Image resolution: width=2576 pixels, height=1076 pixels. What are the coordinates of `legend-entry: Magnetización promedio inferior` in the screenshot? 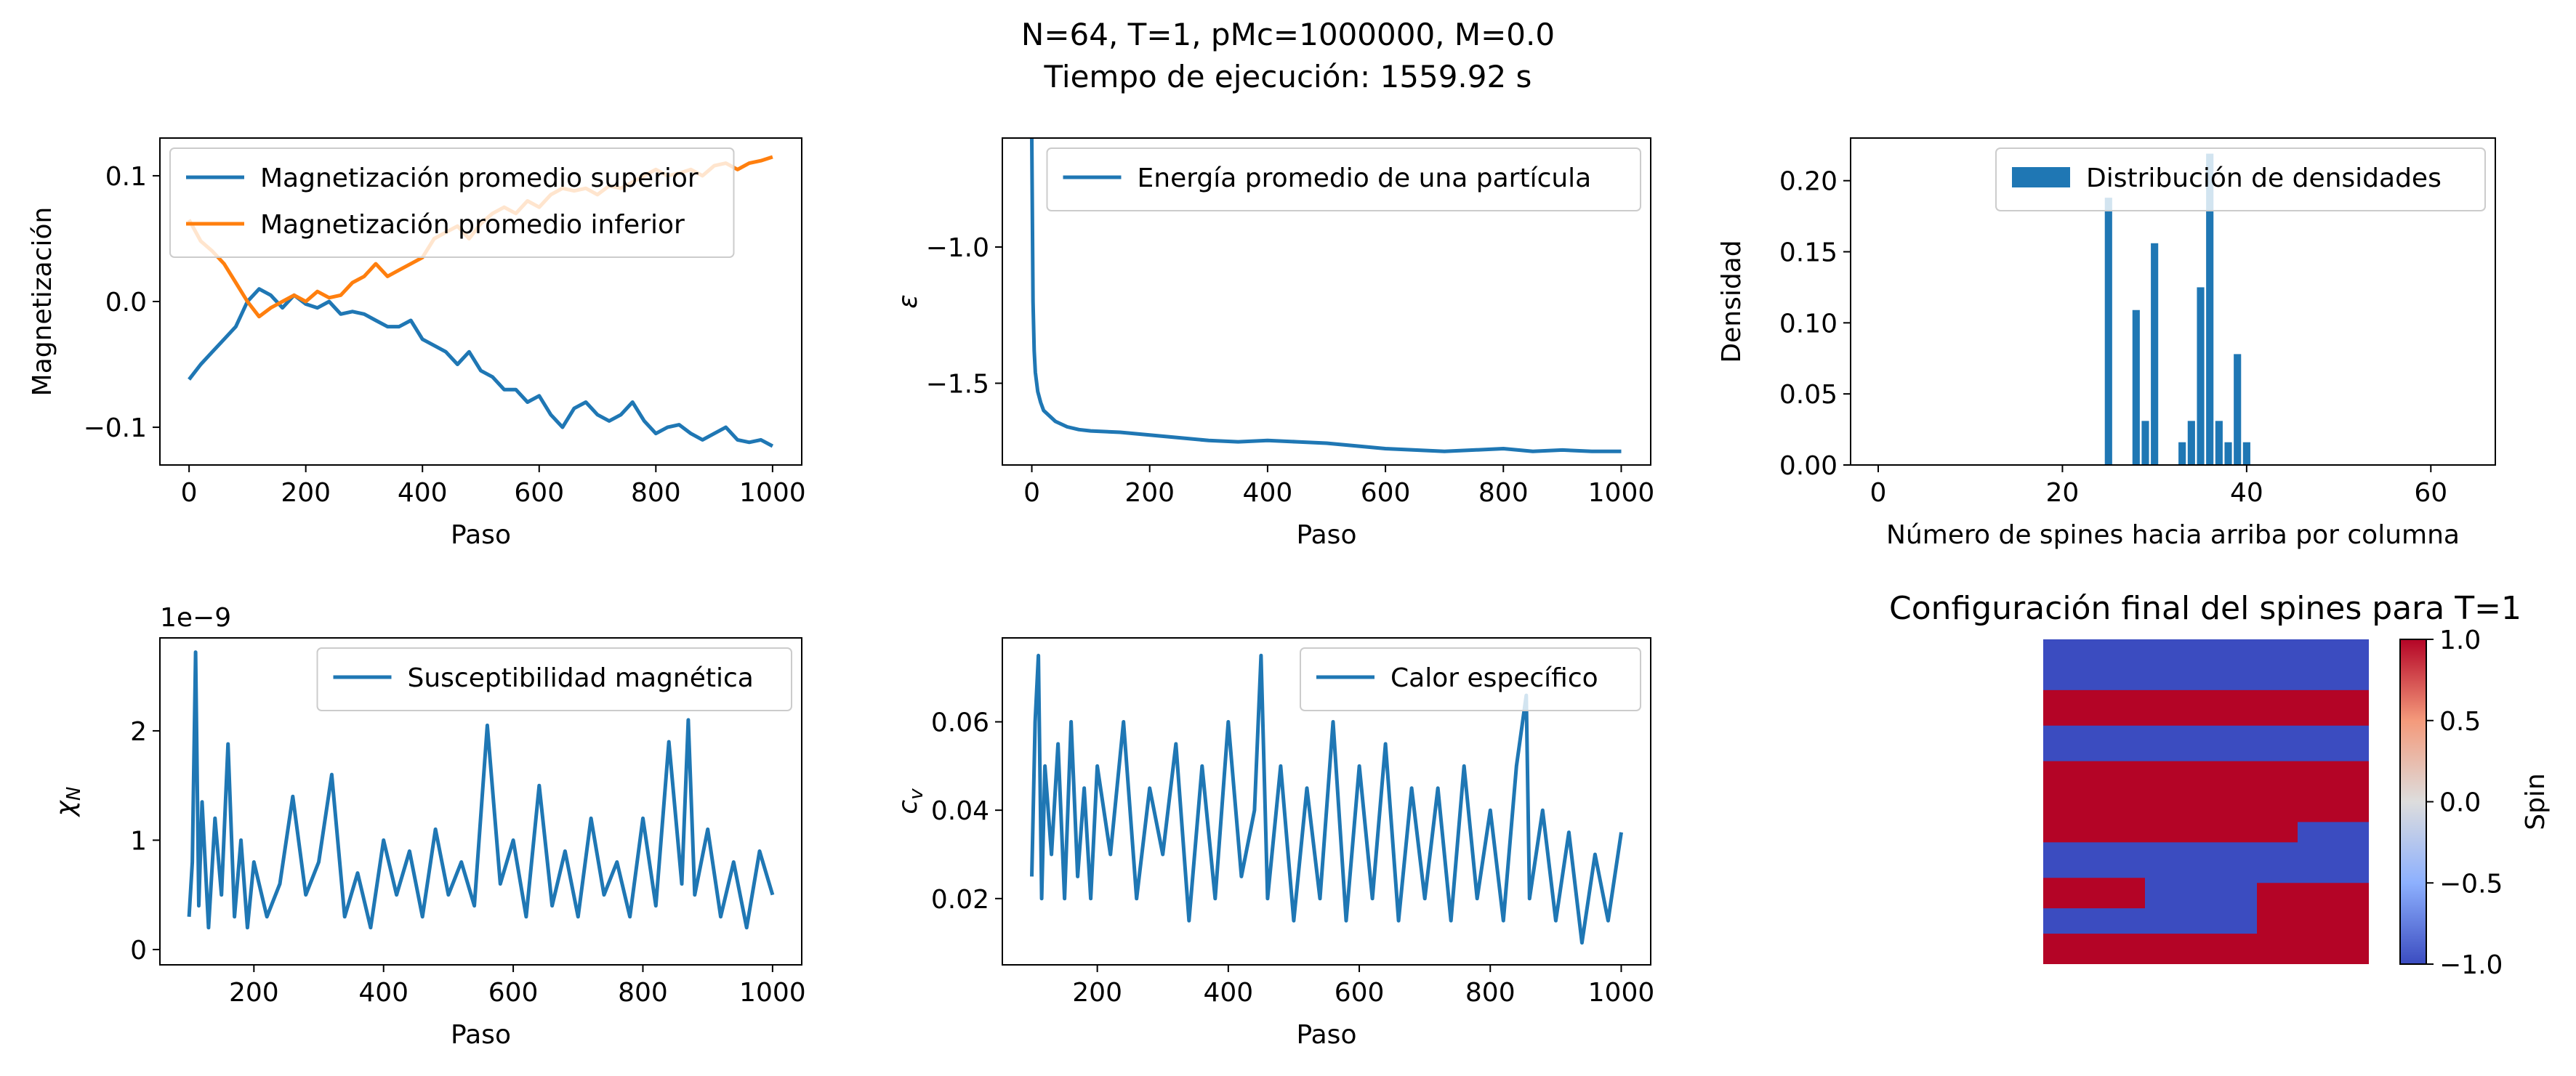 It's located at (472, 225).